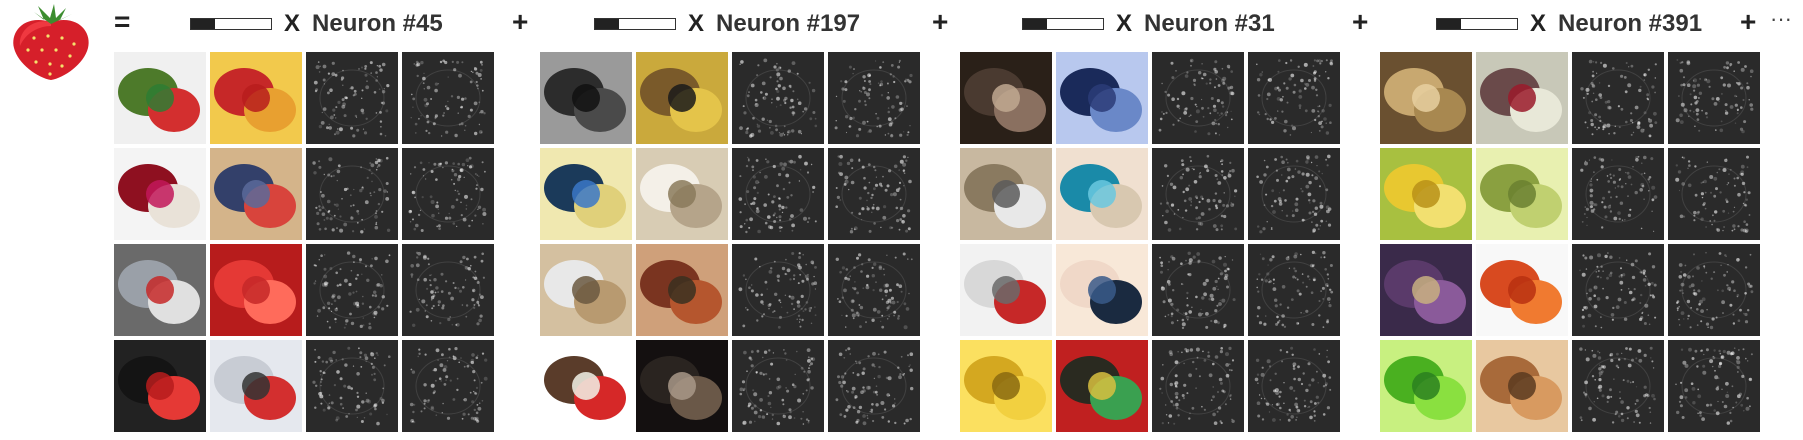 This screenshot has width=1803, height=440. Describe the element at coordinates (1522, 98) in the screenshot. I see `fuzzy-fruit-icon` at that location.